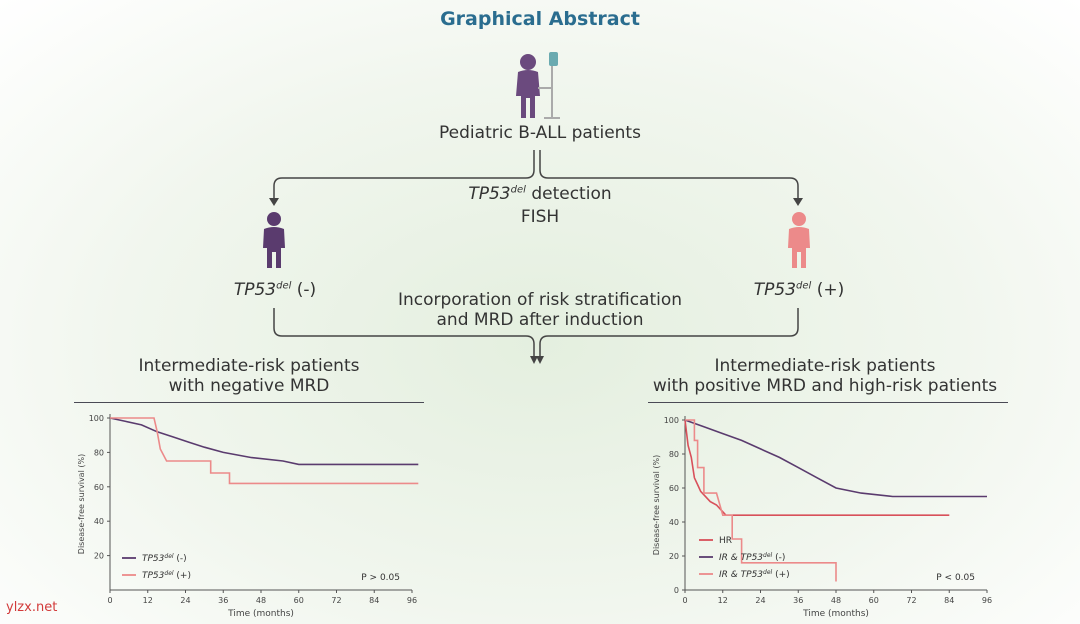 This screenshot has width=1080, height=624. Describe the element at coordinates (540, 194) in the screenshot. I see `detection-label: TP53del detection` at that location.